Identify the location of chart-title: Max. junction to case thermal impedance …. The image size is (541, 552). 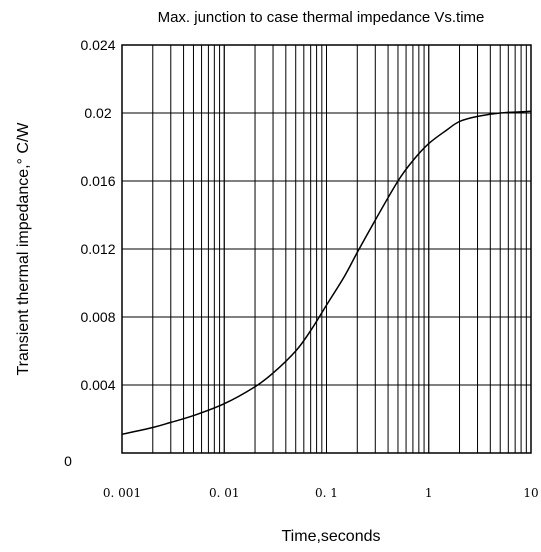
(321, 17).